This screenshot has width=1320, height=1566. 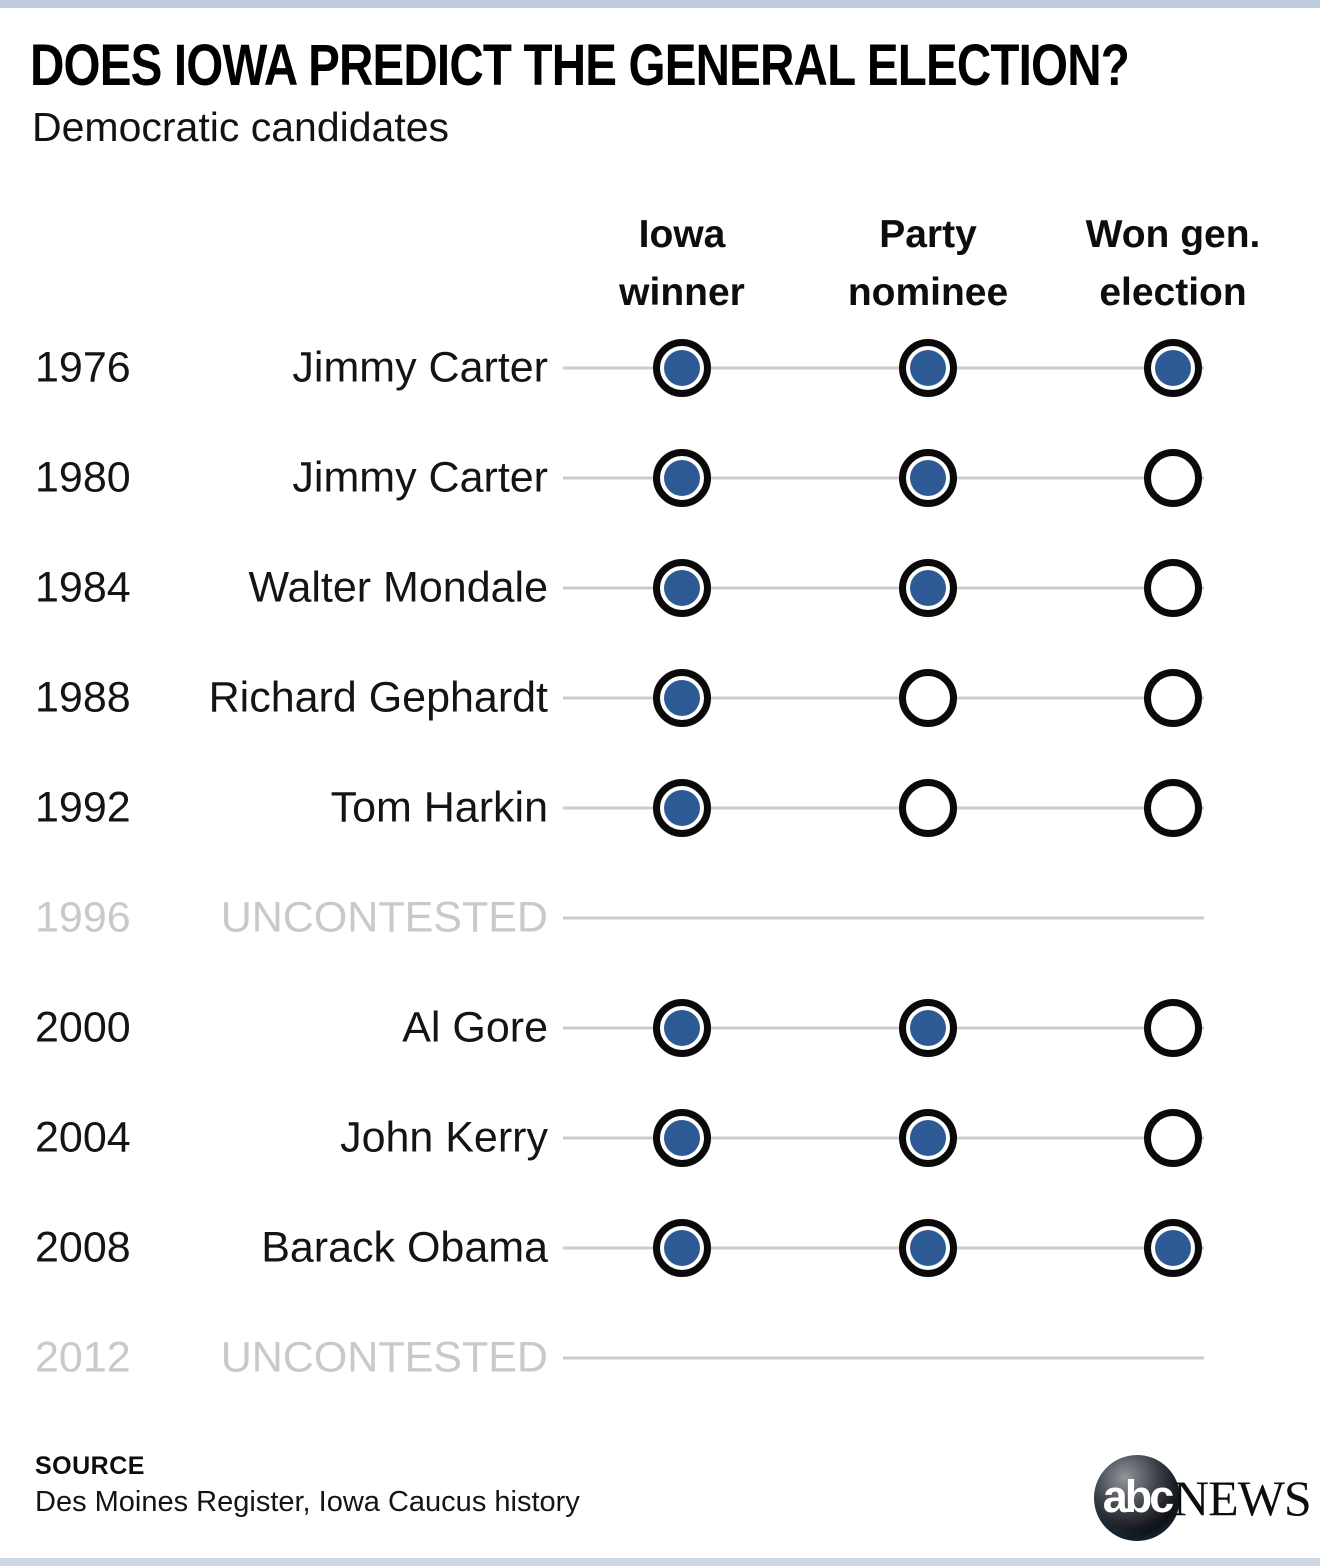 What do you see at coordinates (660, 4) in the screenshot?
I see `top-accent-bar` at bounding box center [660, 4].